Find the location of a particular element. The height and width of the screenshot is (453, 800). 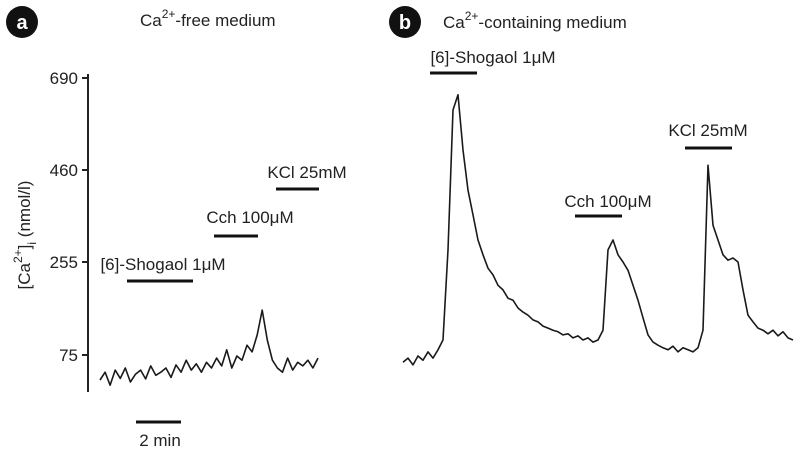

trace is located at coordinates (209, 348).